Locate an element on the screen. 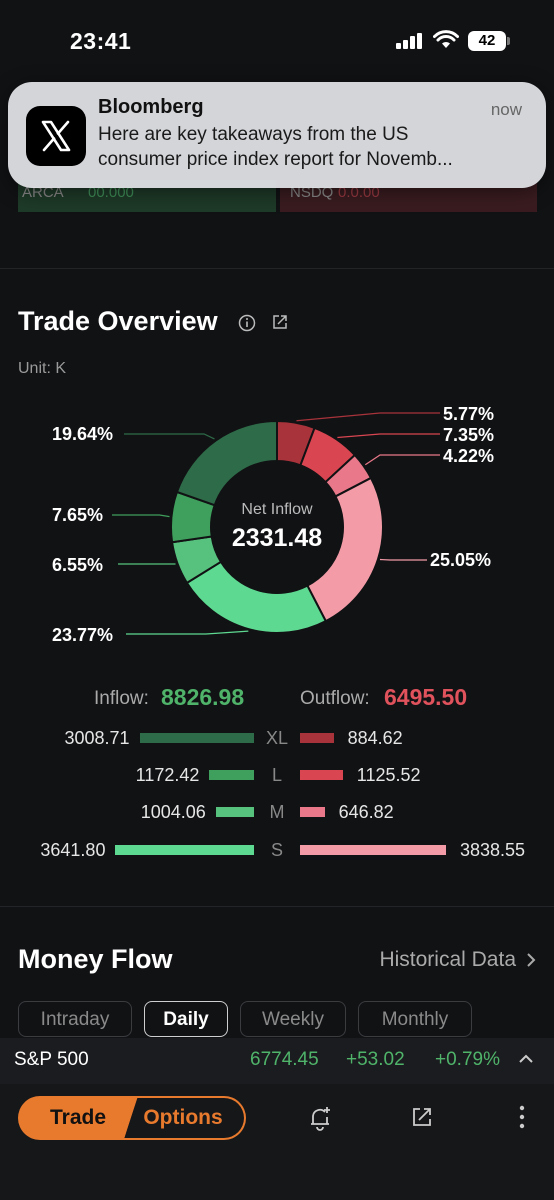 The height and width of the screenshot is (1200, 554). size-label: XL is located at coordinates (277, 738).